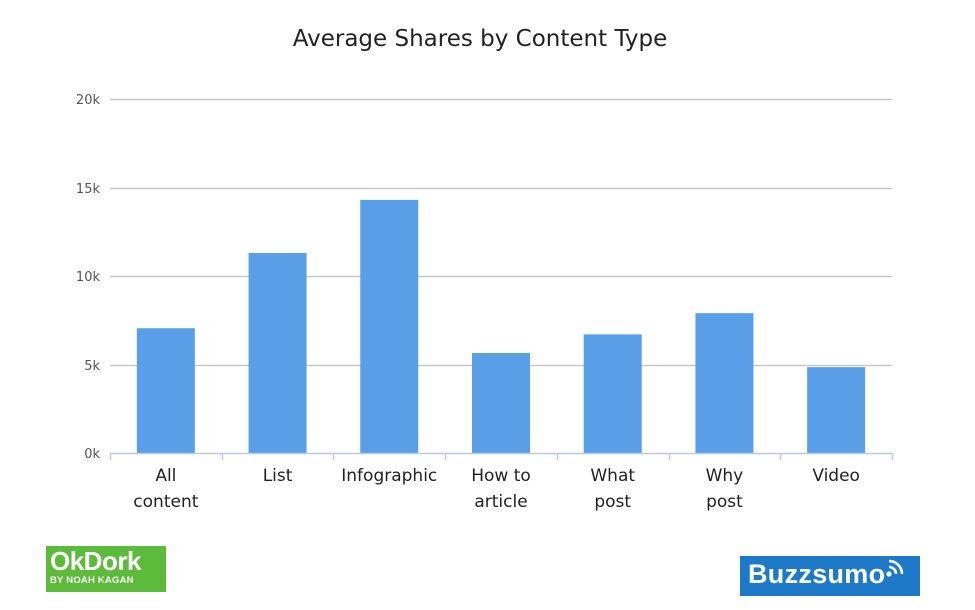 The width and height of the screenshot is (975, 610). What do you see at coordinates (725, 489) in the screenshot?
I see `x-tick-label: Why post` at bounding box center [725, 489].